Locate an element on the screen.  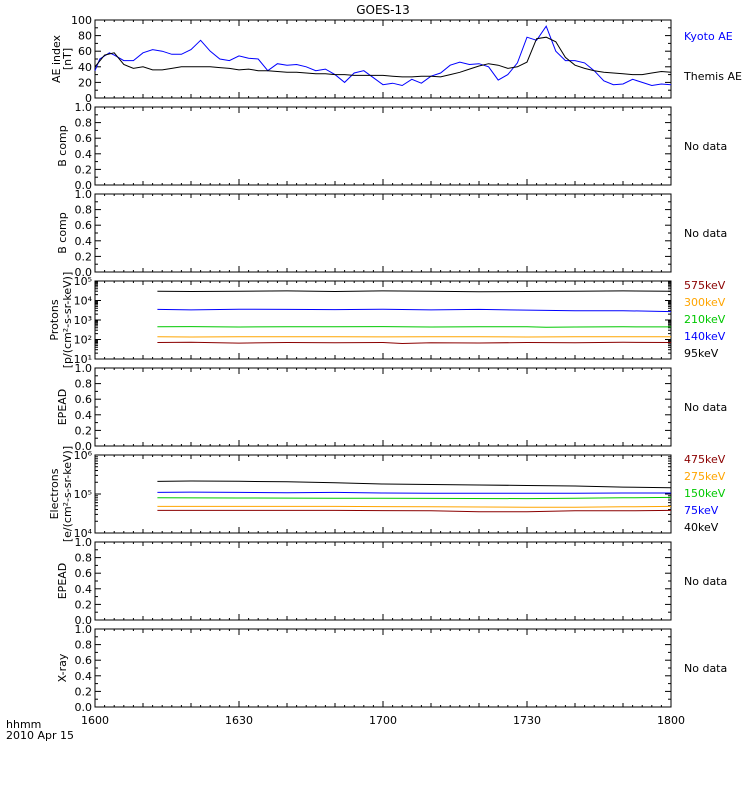
y-tick-label: 40 is located at coordinates (85, 67).